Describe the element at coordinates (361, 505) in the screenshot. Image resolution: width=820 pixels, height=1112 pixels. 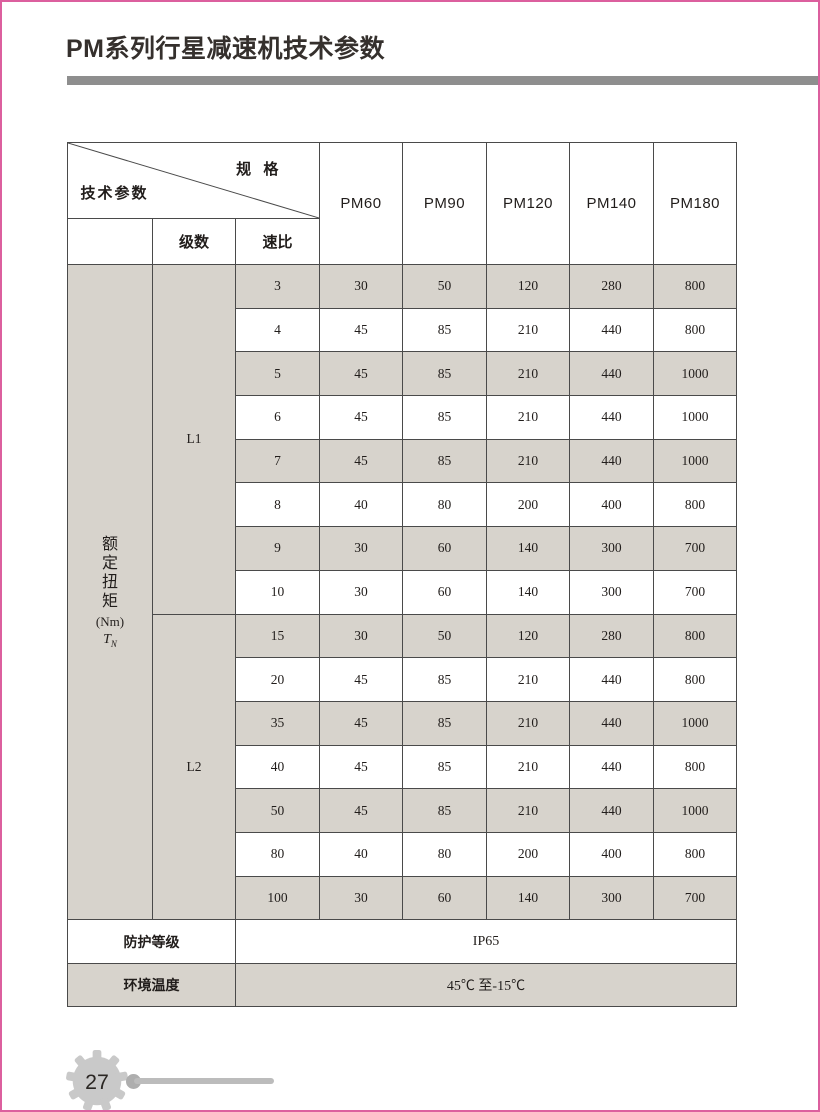
I see `torque-value-cell: 40` at that location.